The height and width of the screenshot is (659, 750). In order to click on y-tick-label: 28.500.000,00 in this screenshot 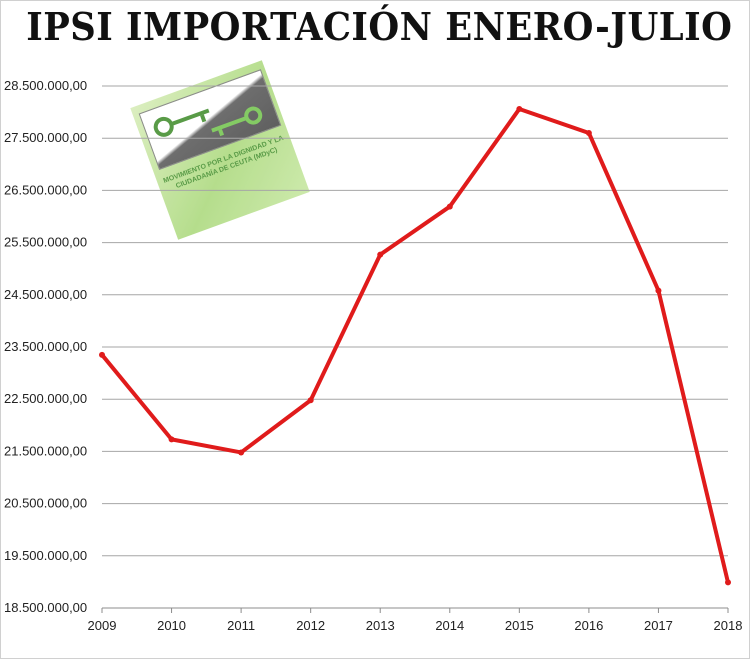, I will do `click(45, 85)`.